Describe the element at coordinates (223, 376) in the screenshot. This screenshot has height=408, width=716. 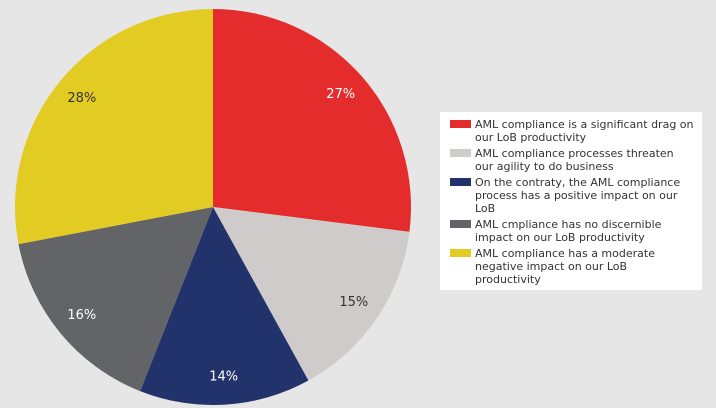
I see `value-label: 14%` at that location.